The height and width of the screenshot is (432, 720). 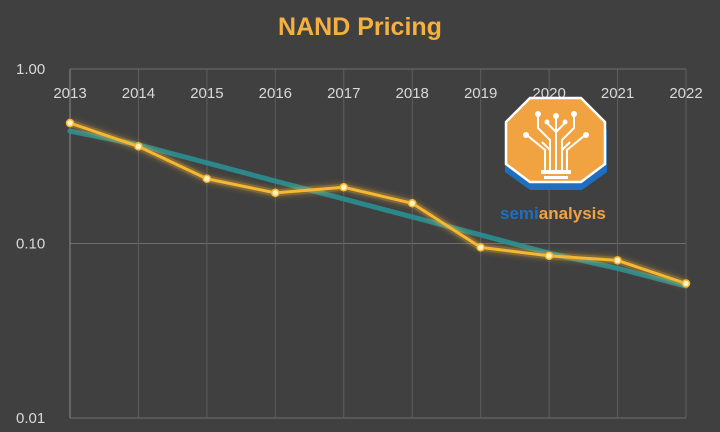 I want to click on semianalysis-logo: semianalysis, so click(x=553, y=159).